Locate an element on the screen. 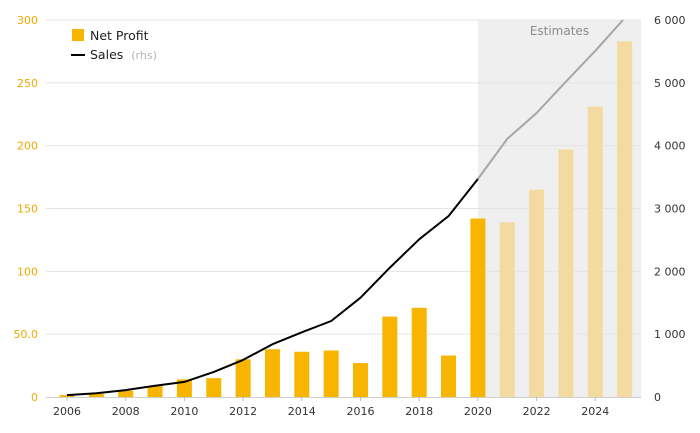  right-axis-ticks: 0 1 000 2 000 3 000 4 000 5 000 6 000 is located at coordinates (670, 209).